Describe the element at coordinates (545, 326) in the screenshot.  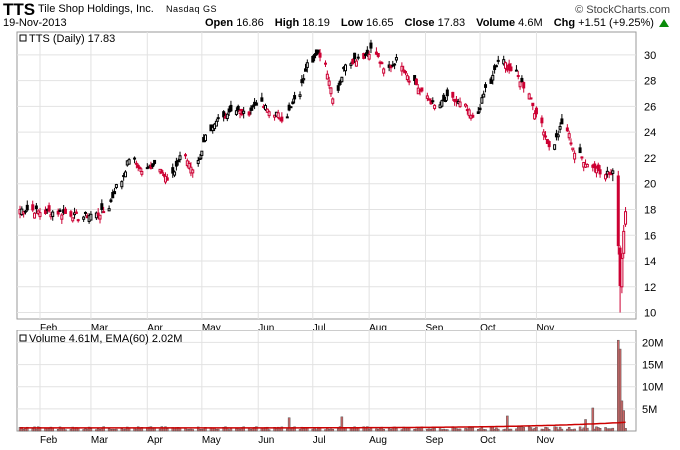
I see `price-x-tick-label: Nov` at that location.